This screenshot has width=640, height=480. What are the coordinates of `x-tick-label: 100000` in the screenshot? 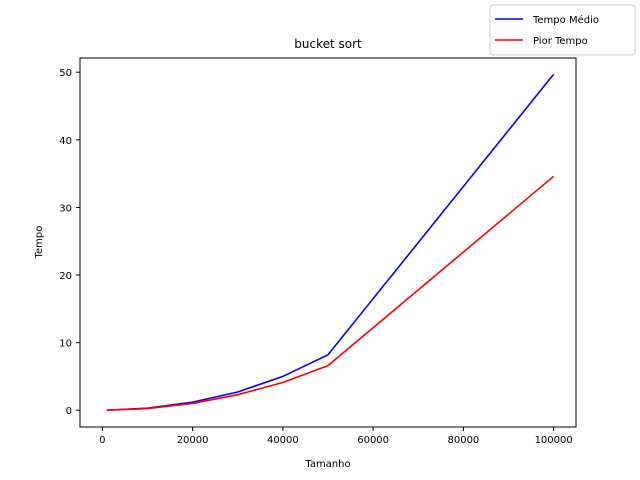 It's located at (554, 440).